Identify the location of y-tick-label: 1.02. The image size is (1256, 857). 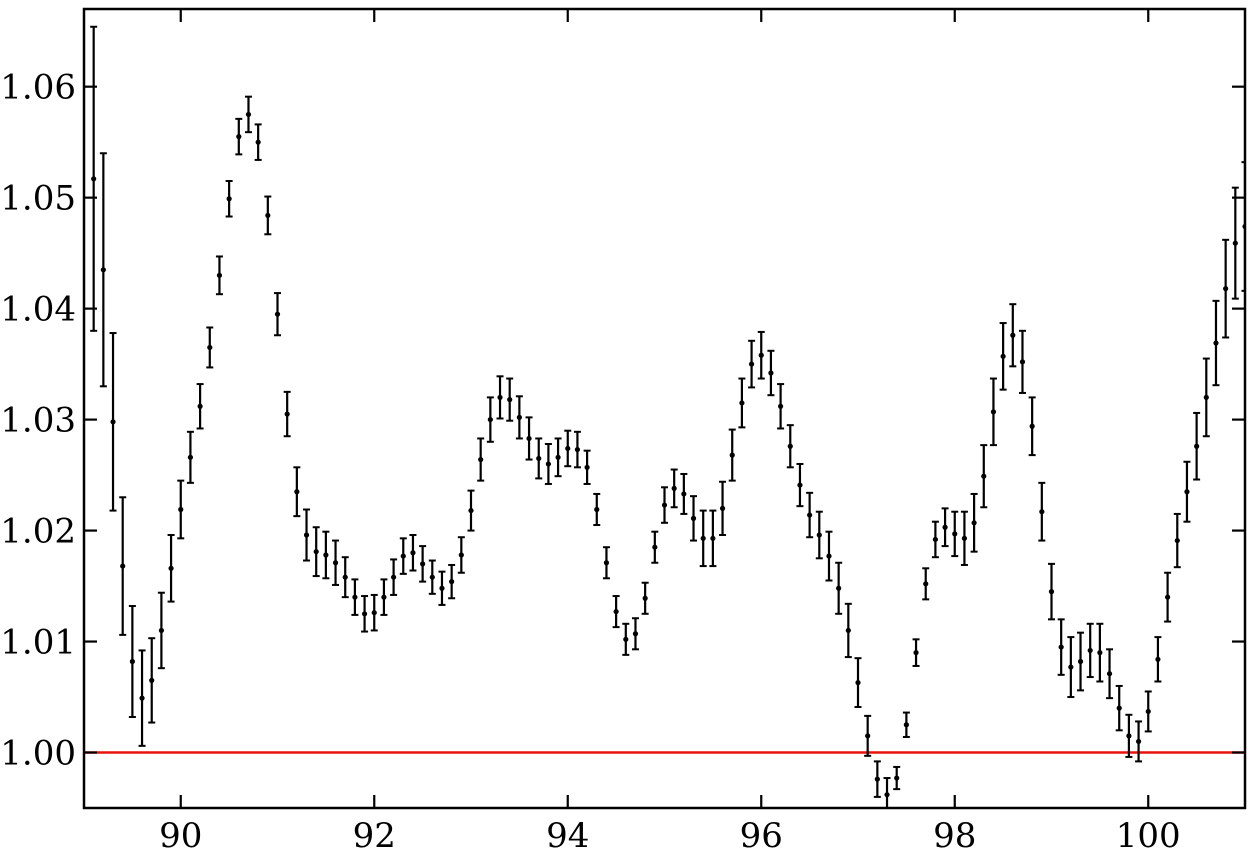
(38, 532).